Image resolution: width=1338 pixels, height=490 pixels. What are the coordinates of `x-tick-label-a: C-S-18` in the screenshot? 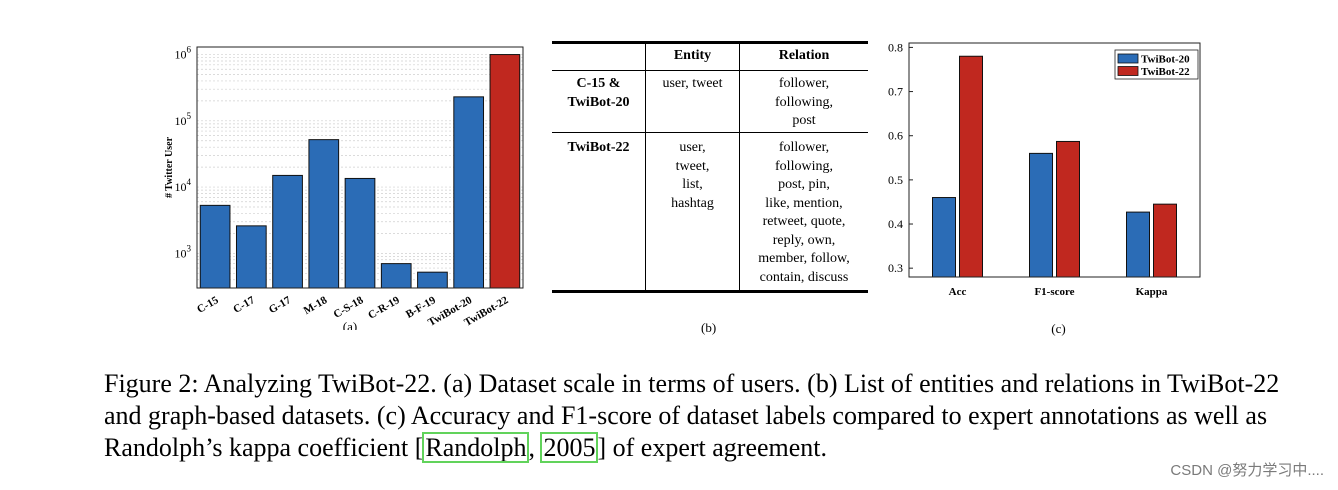 It's located at (348, 307).